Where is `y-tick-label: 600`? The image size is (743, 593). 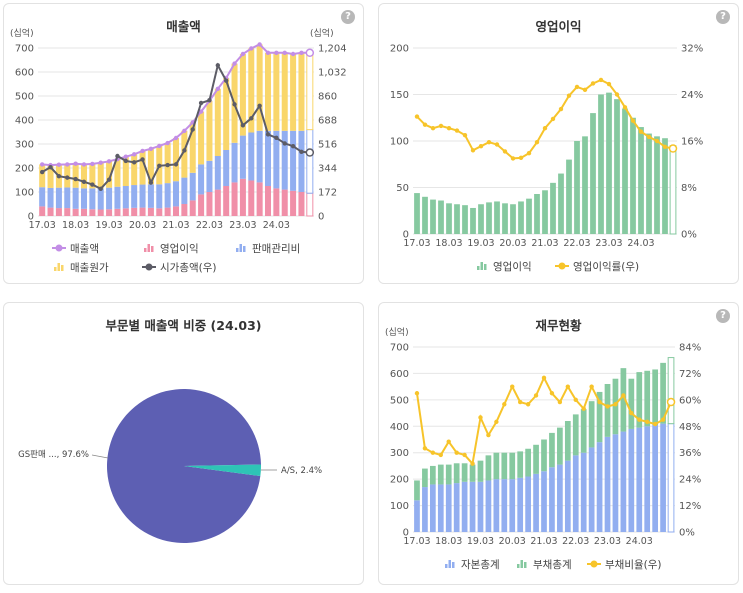 y-tick-label: 600 is located at coordinates (399, 374).